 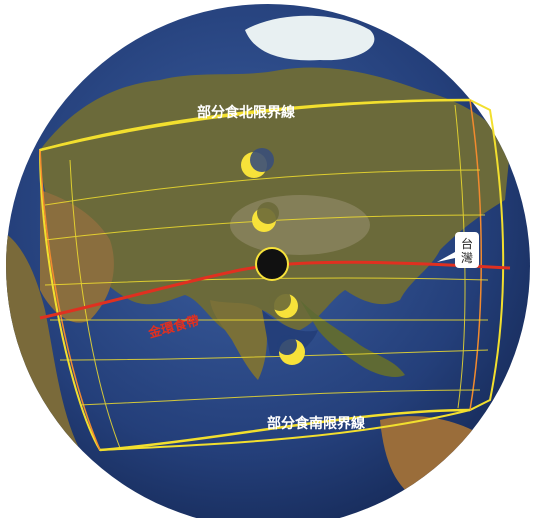 I want to click on taiwan-label-box, so click(x=467, y=250).